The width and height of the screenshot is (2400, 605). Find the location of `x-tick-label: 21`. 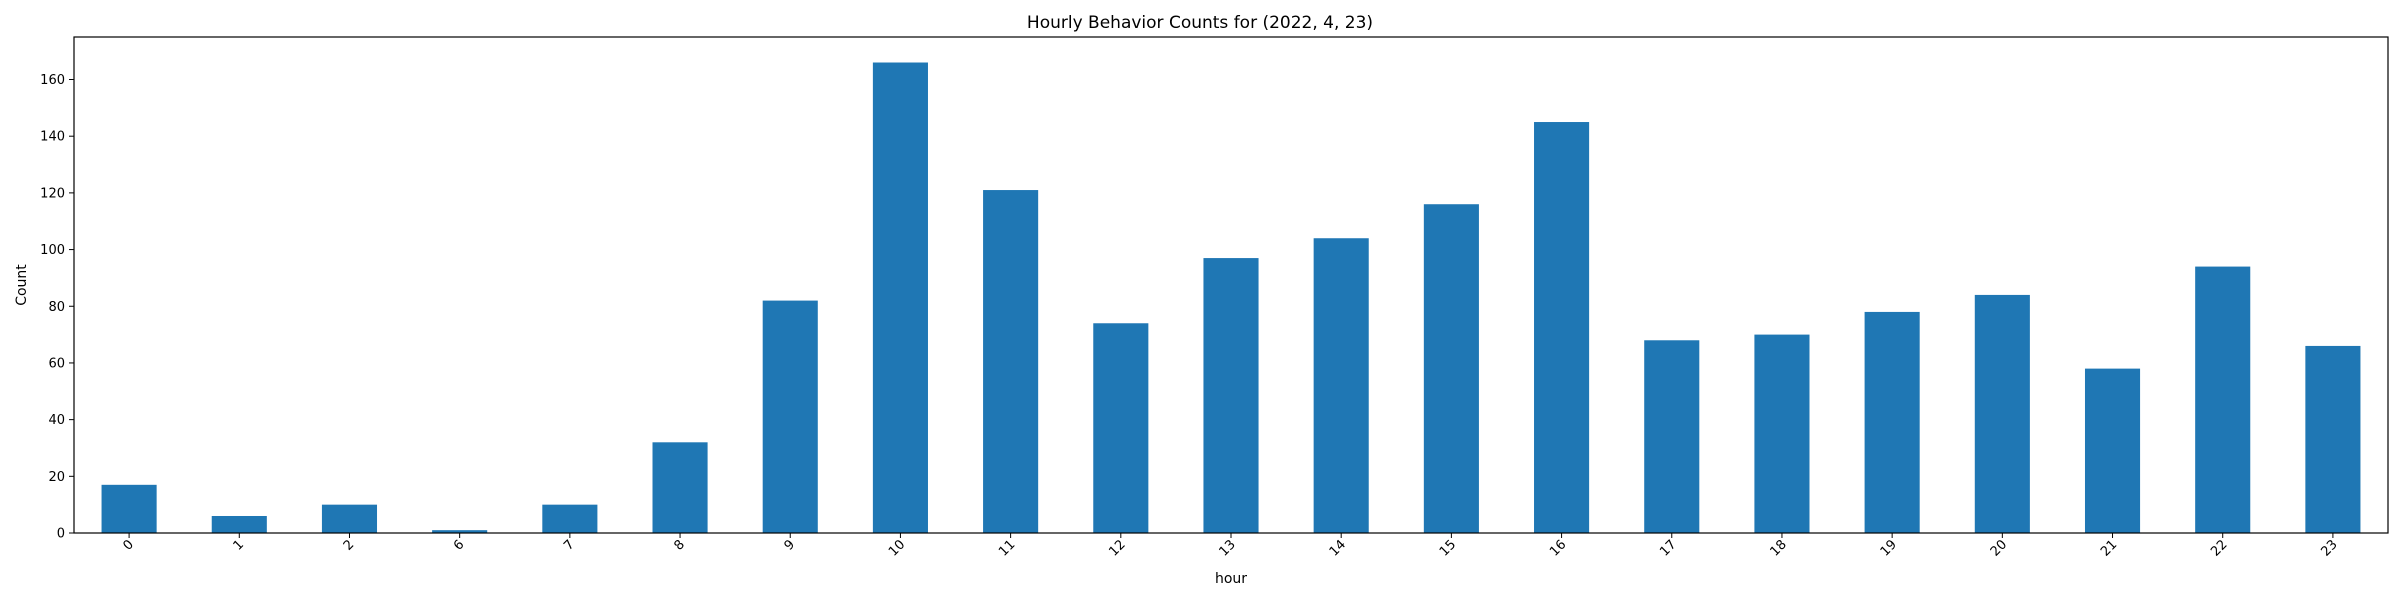

x-tick-label: 21 is located at coordinates (2109, 548).